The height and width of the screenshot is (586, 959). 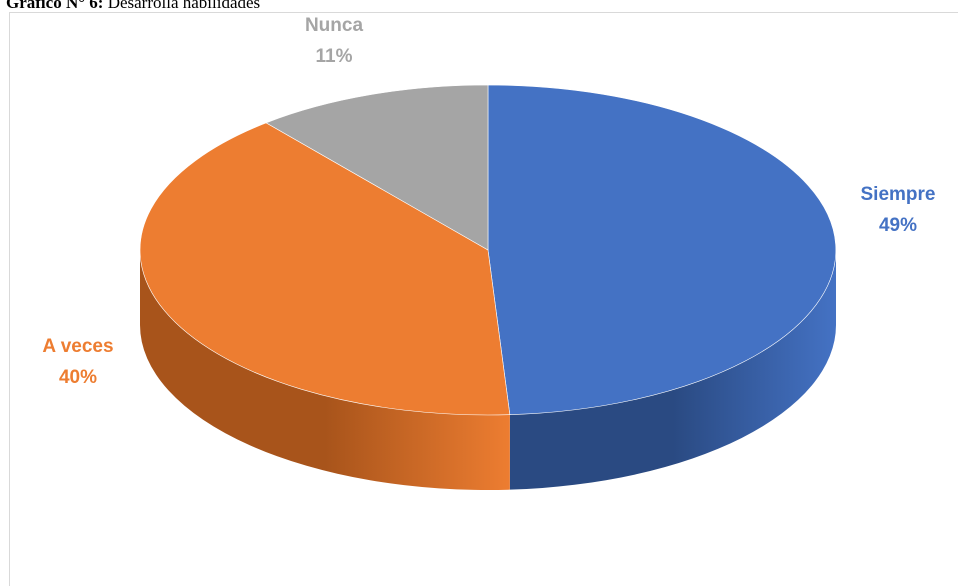 I want to click on slice-label-nunca-name: Nunca, so click(x=334, y=25).